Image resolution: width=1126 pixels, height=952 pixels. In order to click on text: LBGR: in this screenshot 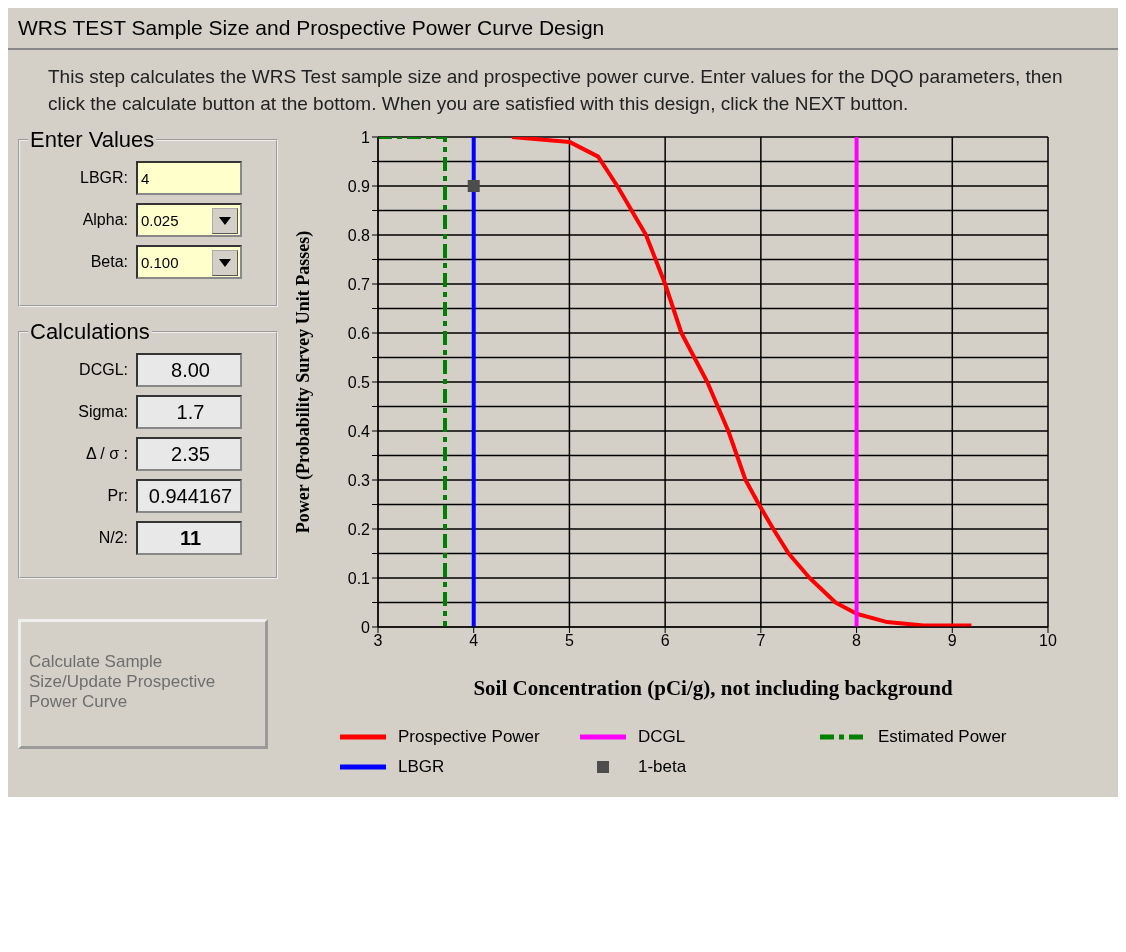, I will do `click(104, 178)`.